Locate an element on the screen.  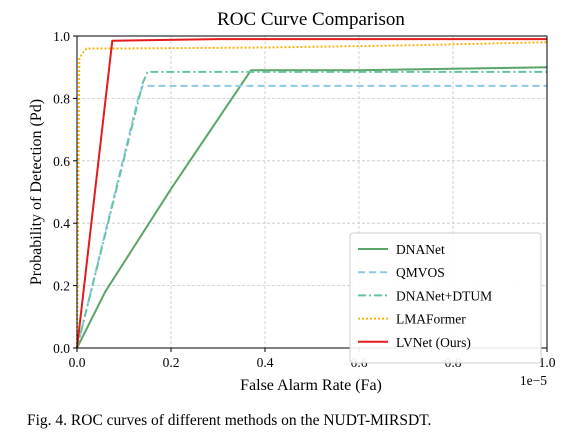
legend-label-dnanet: DNANet is located at coordinates (420, 249).